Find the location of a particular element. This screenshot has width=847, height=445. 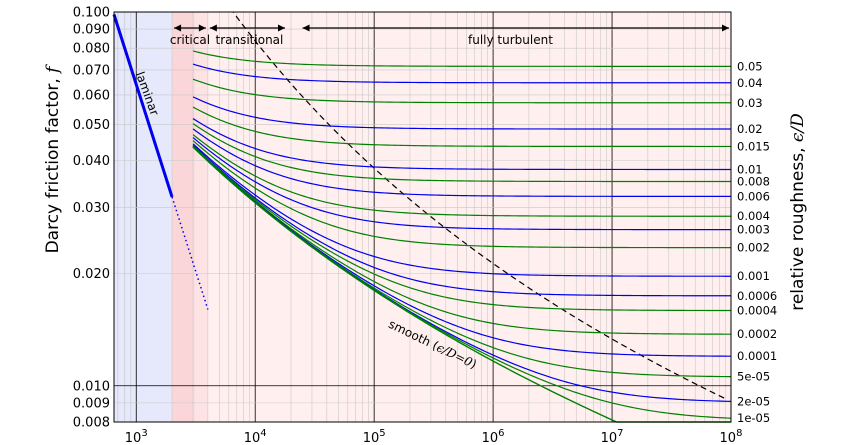

fully-turbulent-label: fully turbulent is located at coordinates (510, 40).